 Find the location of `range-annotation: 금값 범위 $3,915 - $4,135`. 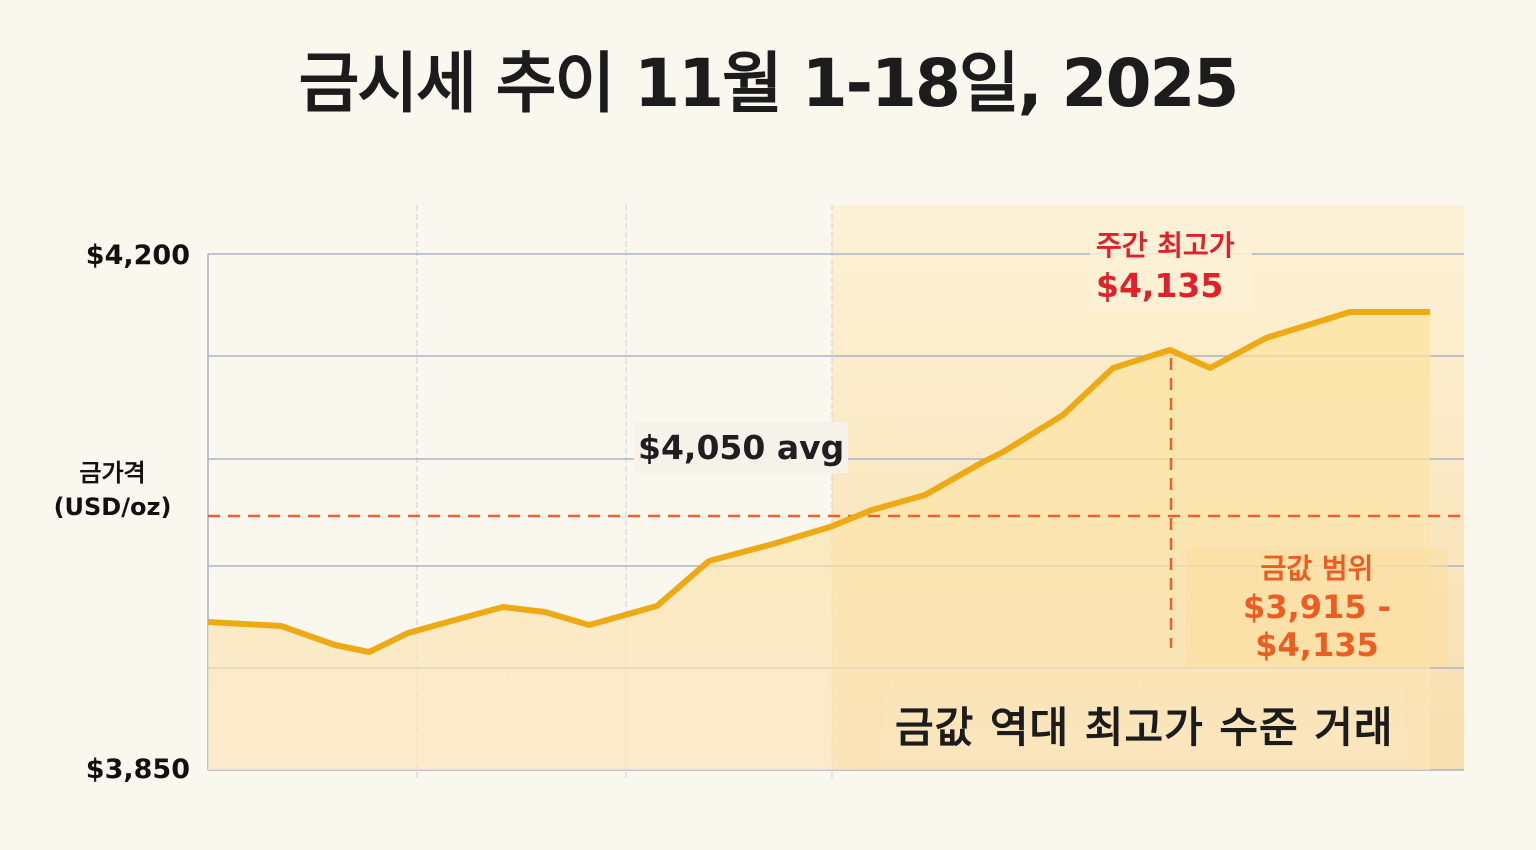

range-annotation: 금값 범위 $3,915 - $4,135 is located at coordinates (1317, 607).